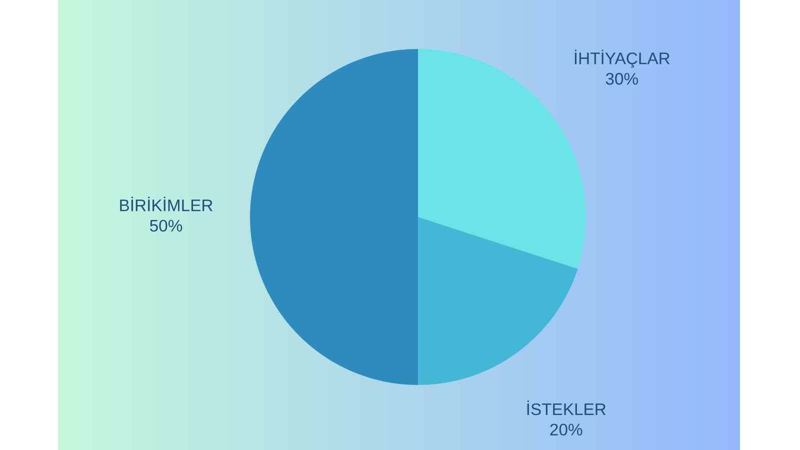 This screenshot has height=450, width=800. What do you see at coordinates (622, 78) in the screenshot?
I see `data-label: 30%` at bounding box center [622, 78].